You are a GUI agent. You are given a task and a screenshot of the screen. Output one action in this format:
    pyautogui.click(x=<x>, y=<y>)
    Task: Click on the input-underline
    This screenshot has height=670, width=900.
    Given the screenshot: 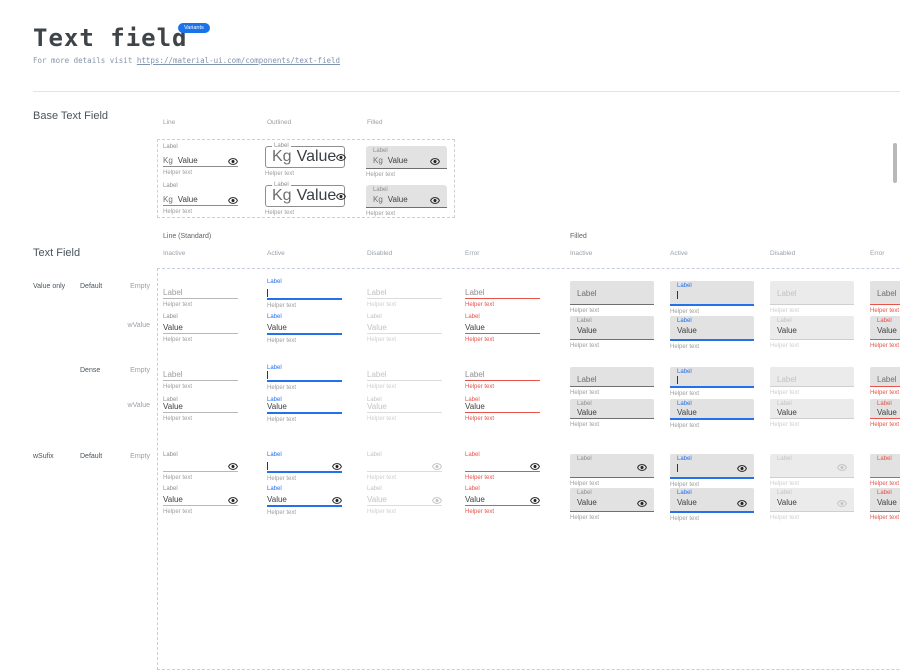 What is the action you would take?
    pyautogui.click(x=304, y=293)
    